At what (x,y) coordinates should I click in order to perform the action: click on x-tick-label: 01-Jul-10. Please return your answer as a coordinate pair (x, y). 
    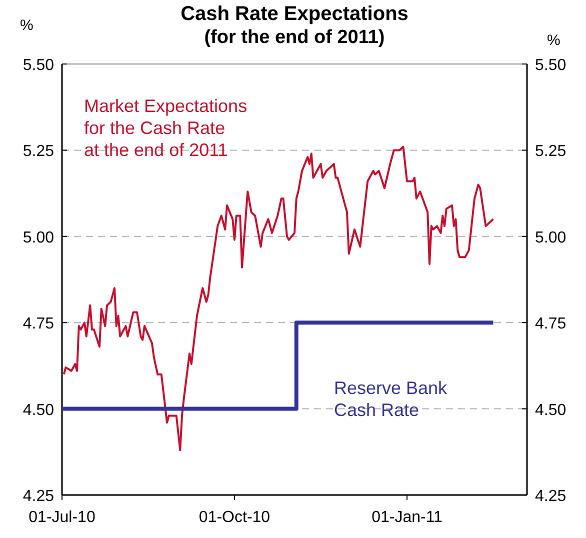
    Looking at the image, I should click on (62, 517).